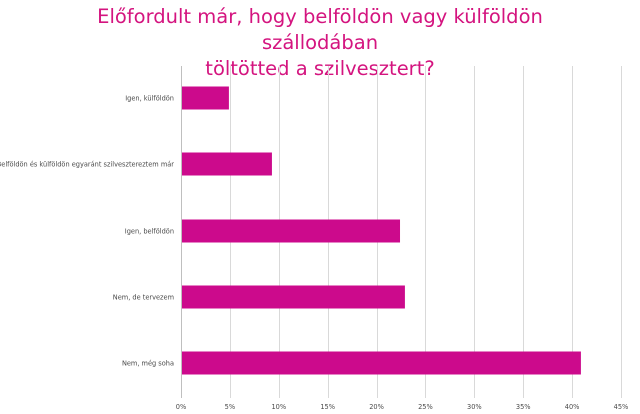 Image resolution: width=640 pixels, height=414 pixels. Describe the element at coordinates (327, 407) in the screenshot. I see `x-tick-label: 15%` at that location.